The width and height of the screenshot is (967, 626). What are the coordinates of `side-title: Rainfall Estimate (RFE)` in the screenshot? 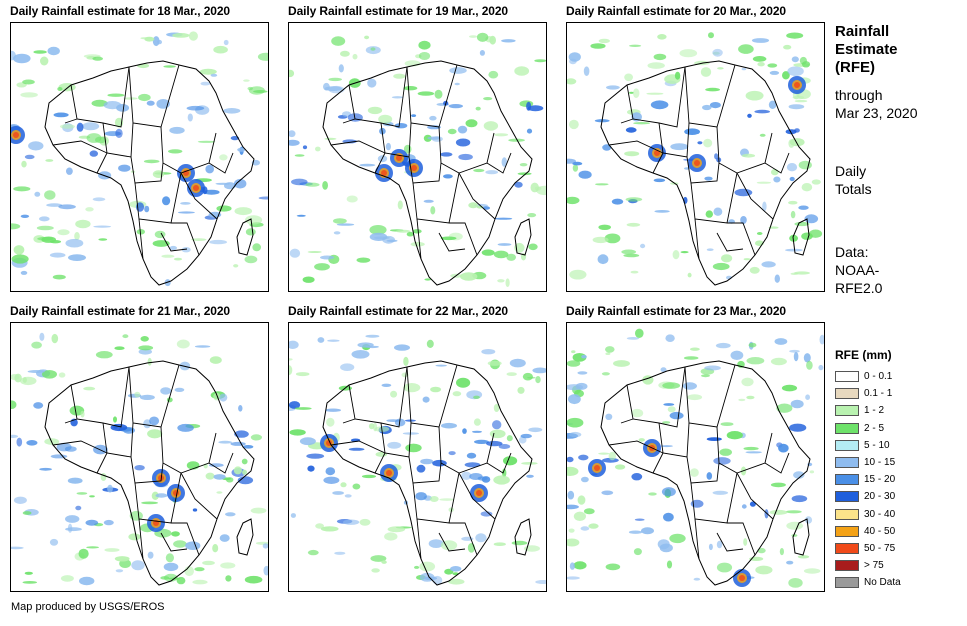 It's located at (895, 50).